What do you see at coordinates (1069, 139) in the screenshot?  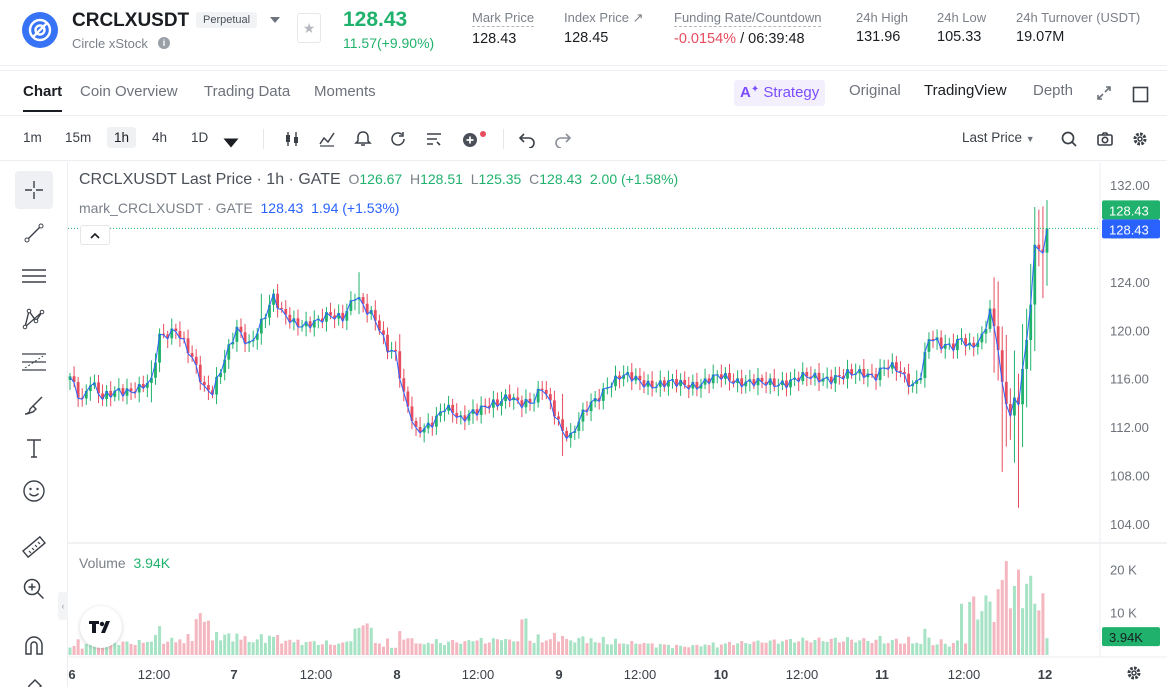 I see `search-icon` at bounding box center [1069, 139].